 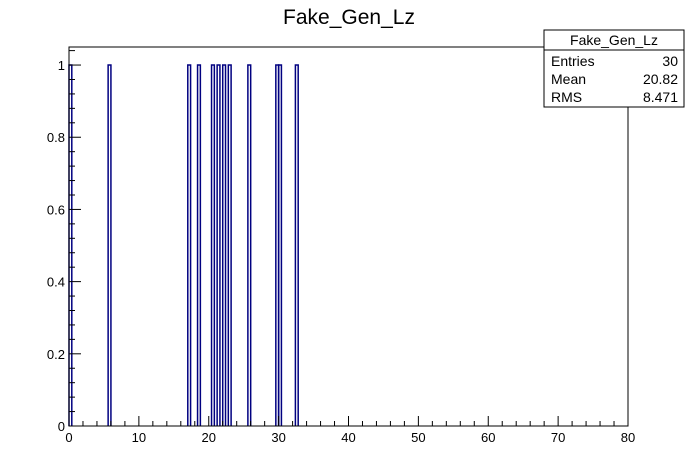 What do you see at coordinates (670, 61) in the screenshot?
I see `stats-value-entries: 30` at bounding box center [670, 61].